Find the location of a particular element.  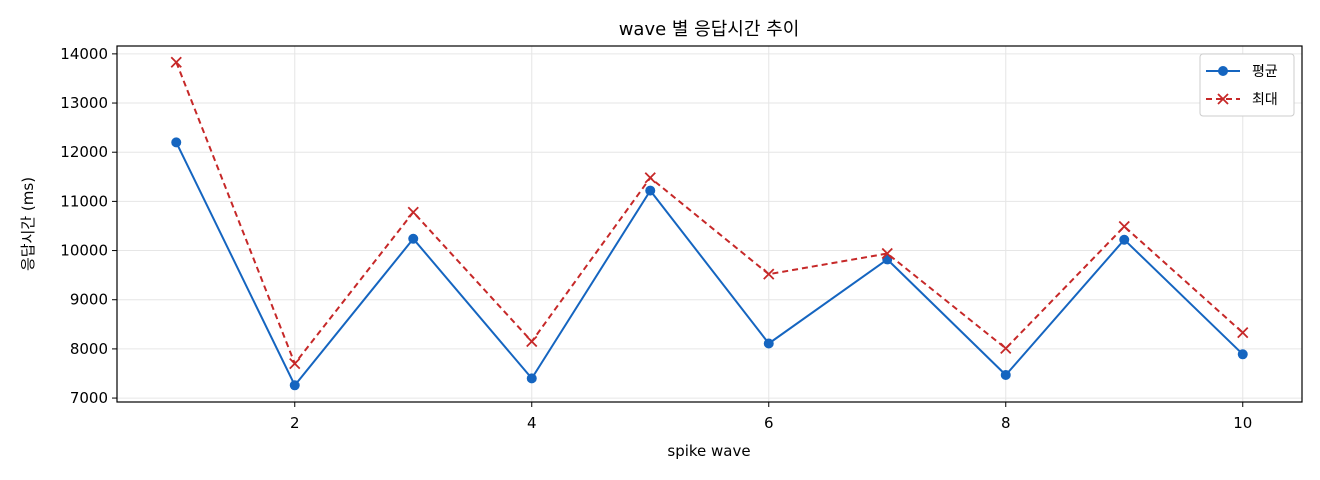

x-tick-label: 10 is located at coordinates (1242, 423).